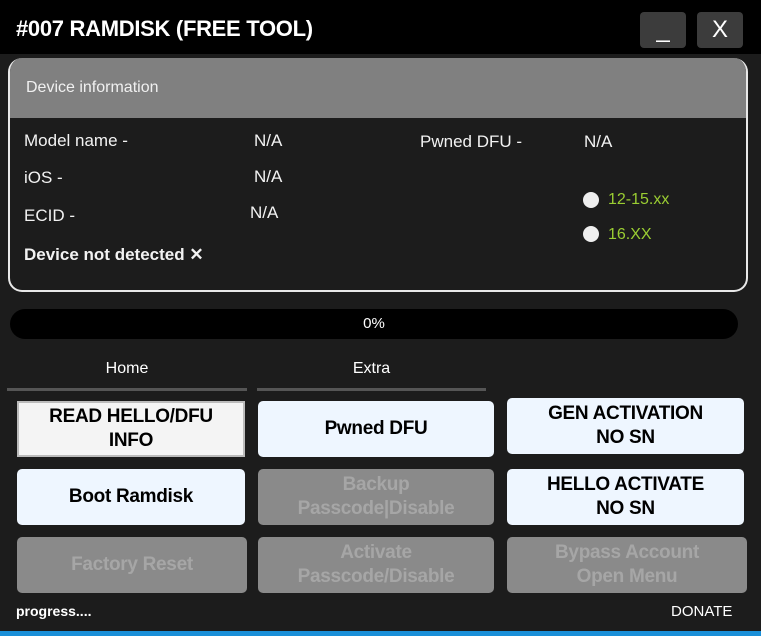 This screenshot has width=761, height=636. What do you see at coordinates (663, 30) in the screenshot?
I see `minimize-button: _` at bounding box center [663, 30].